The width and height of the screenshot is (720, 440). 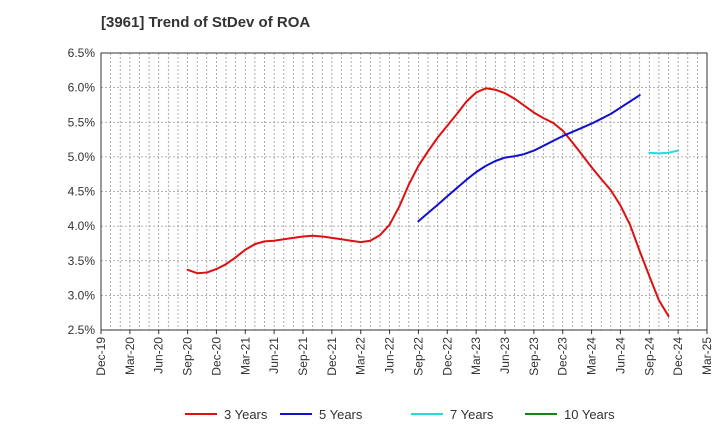 What do you see at coordinates (390, 355) in the screenshot?
I see `x-tick-label: Jun-22` at bounding box center [390, 355].